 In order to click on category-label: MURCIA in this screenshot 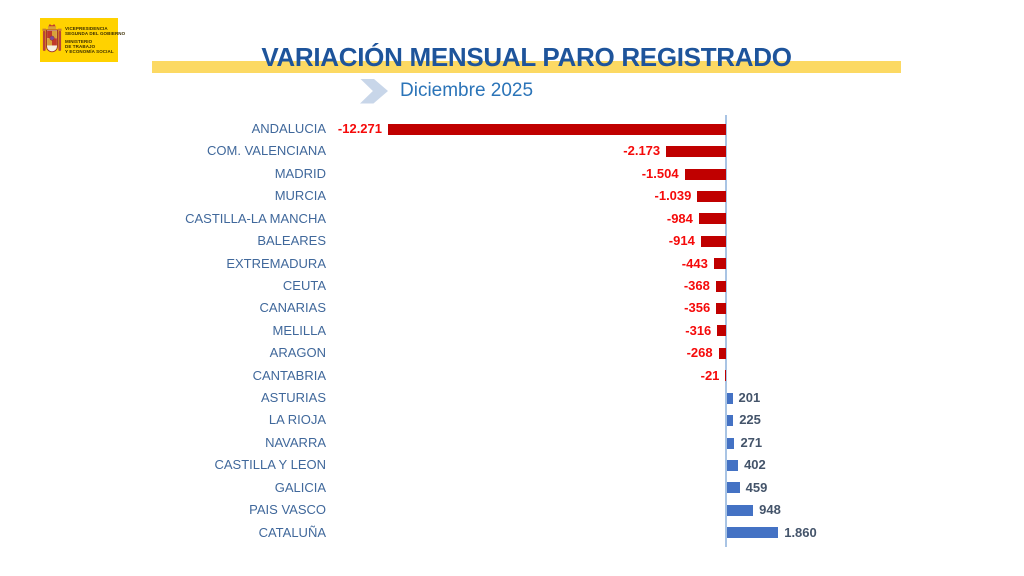, I will do `click(300, 196)`.